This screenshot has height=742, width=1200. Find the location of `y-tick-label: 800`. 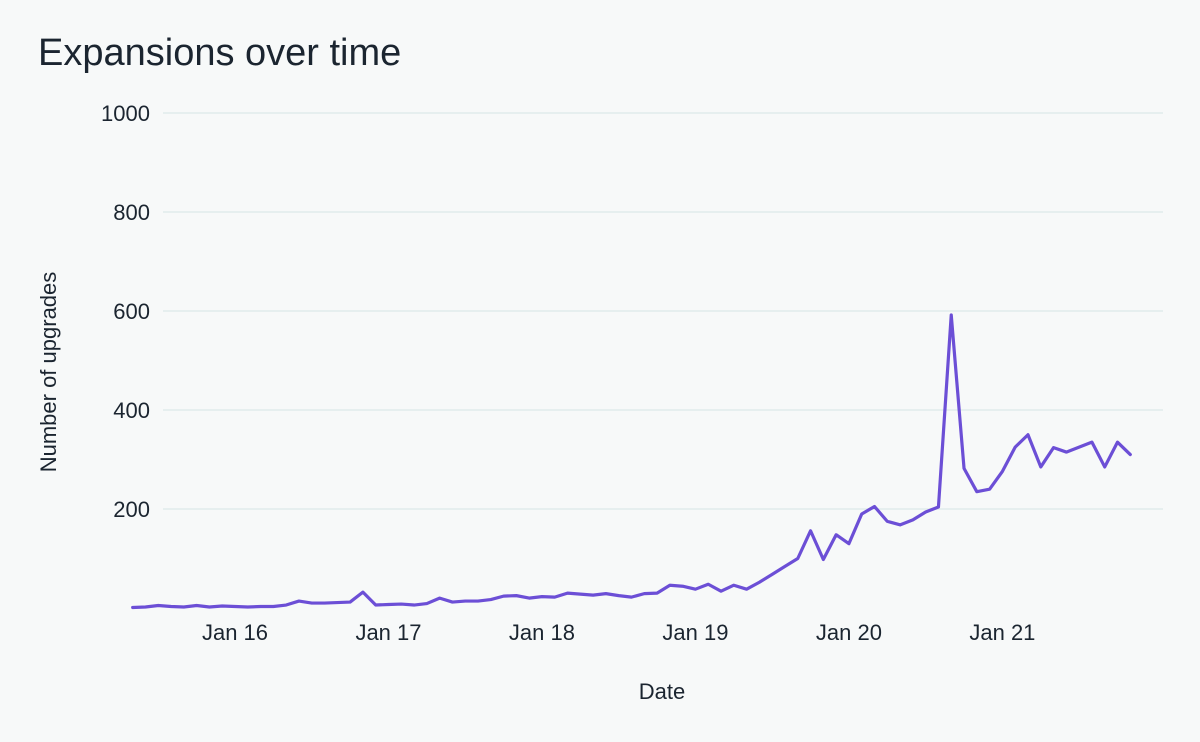

y-tick-label: 800 is located at coordinates (131, 212).